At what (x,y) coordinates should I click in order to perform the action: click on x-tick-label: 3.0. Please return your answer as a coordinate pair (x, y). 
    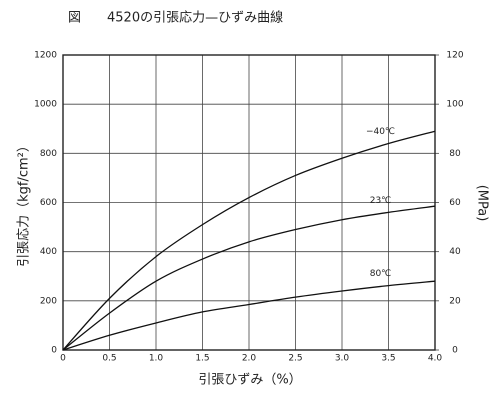
    Looking at the image, I should click on (342, 359).